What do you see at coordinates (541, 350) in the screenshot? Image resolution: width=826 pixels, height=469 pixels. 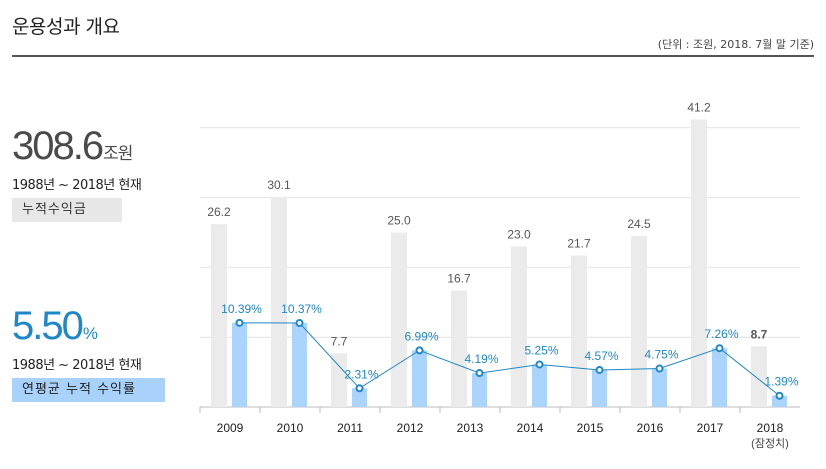 I see `return-label: 5.25%` at bounding box center [541, 350].